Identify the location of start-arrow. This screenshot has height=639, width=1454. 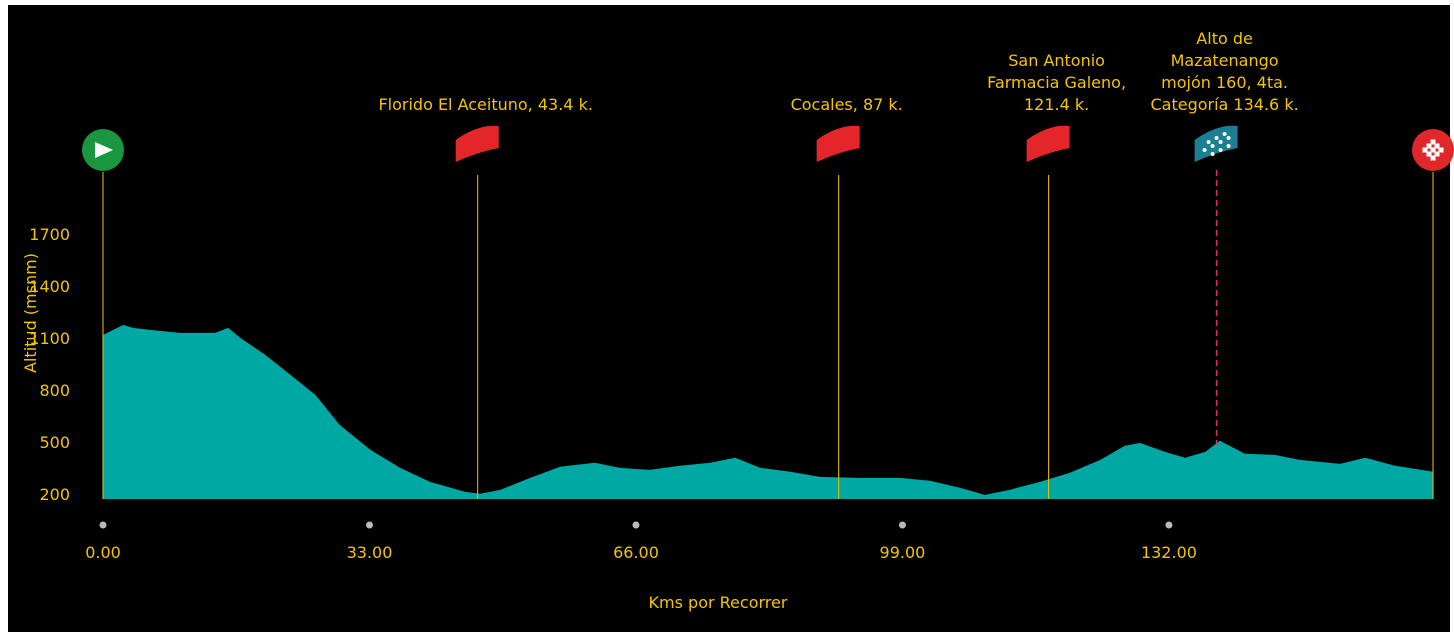
(104, 150).